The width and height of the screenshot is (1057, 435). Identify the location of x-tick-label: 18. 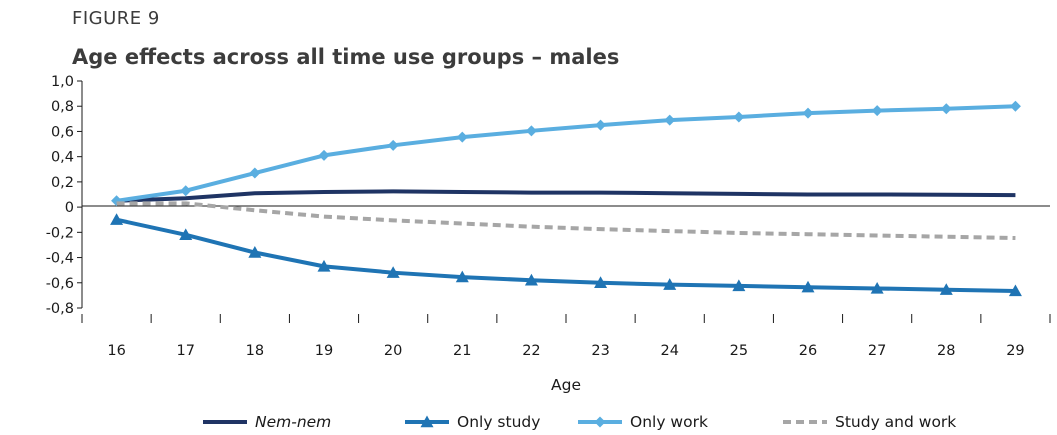
(255, 351).